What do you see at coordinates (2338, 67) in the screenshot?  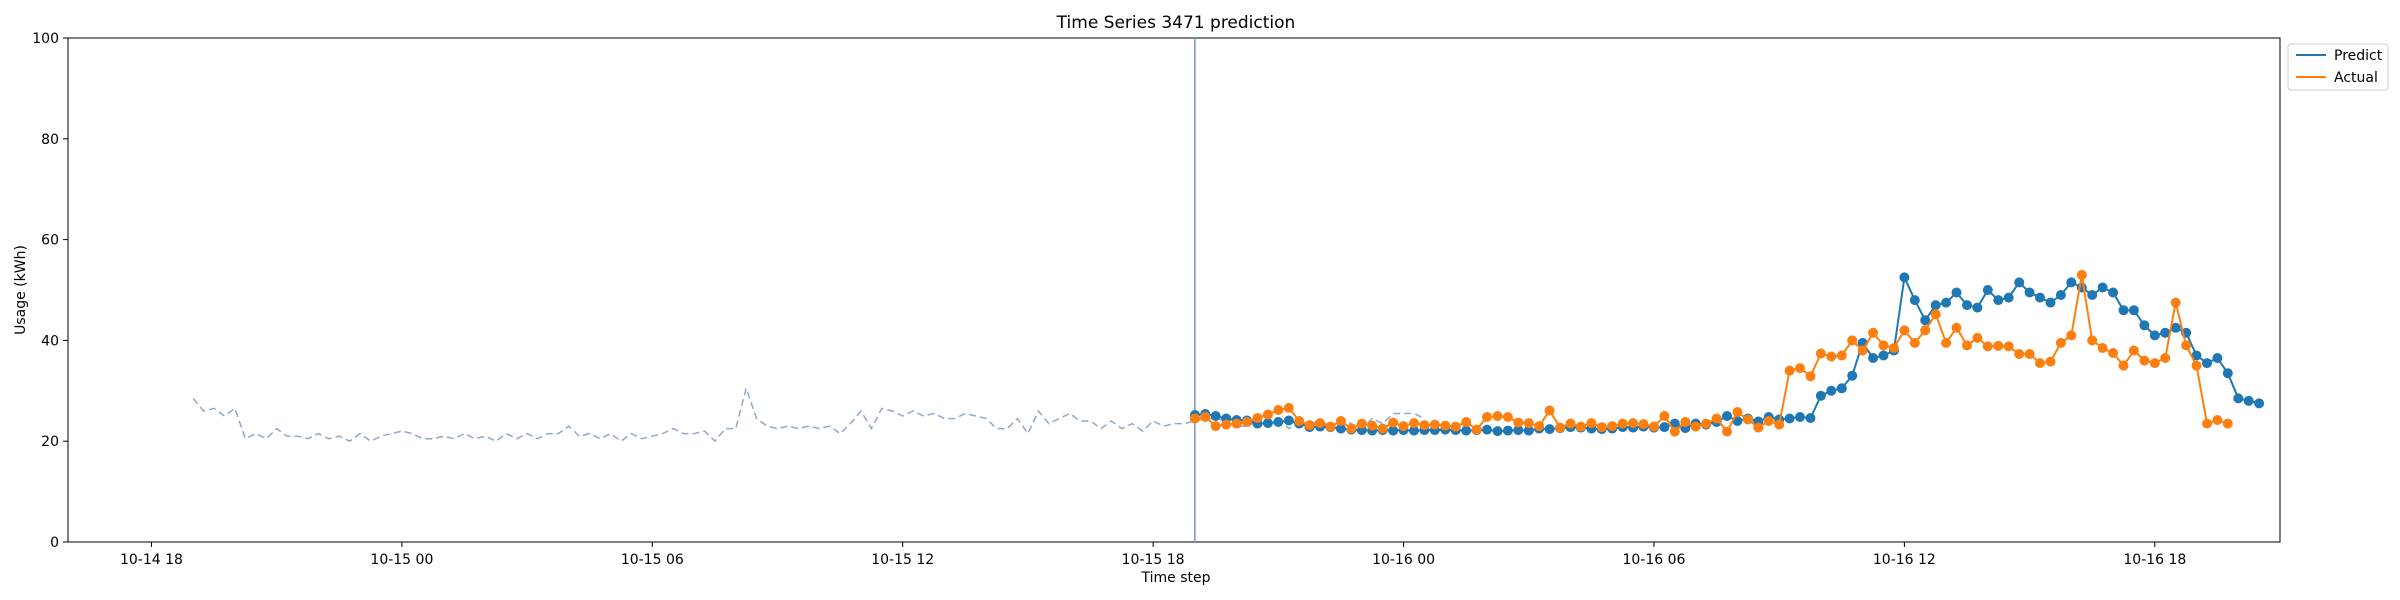 I see `legend: Predict Actual` at bounding box center [2338, 67].